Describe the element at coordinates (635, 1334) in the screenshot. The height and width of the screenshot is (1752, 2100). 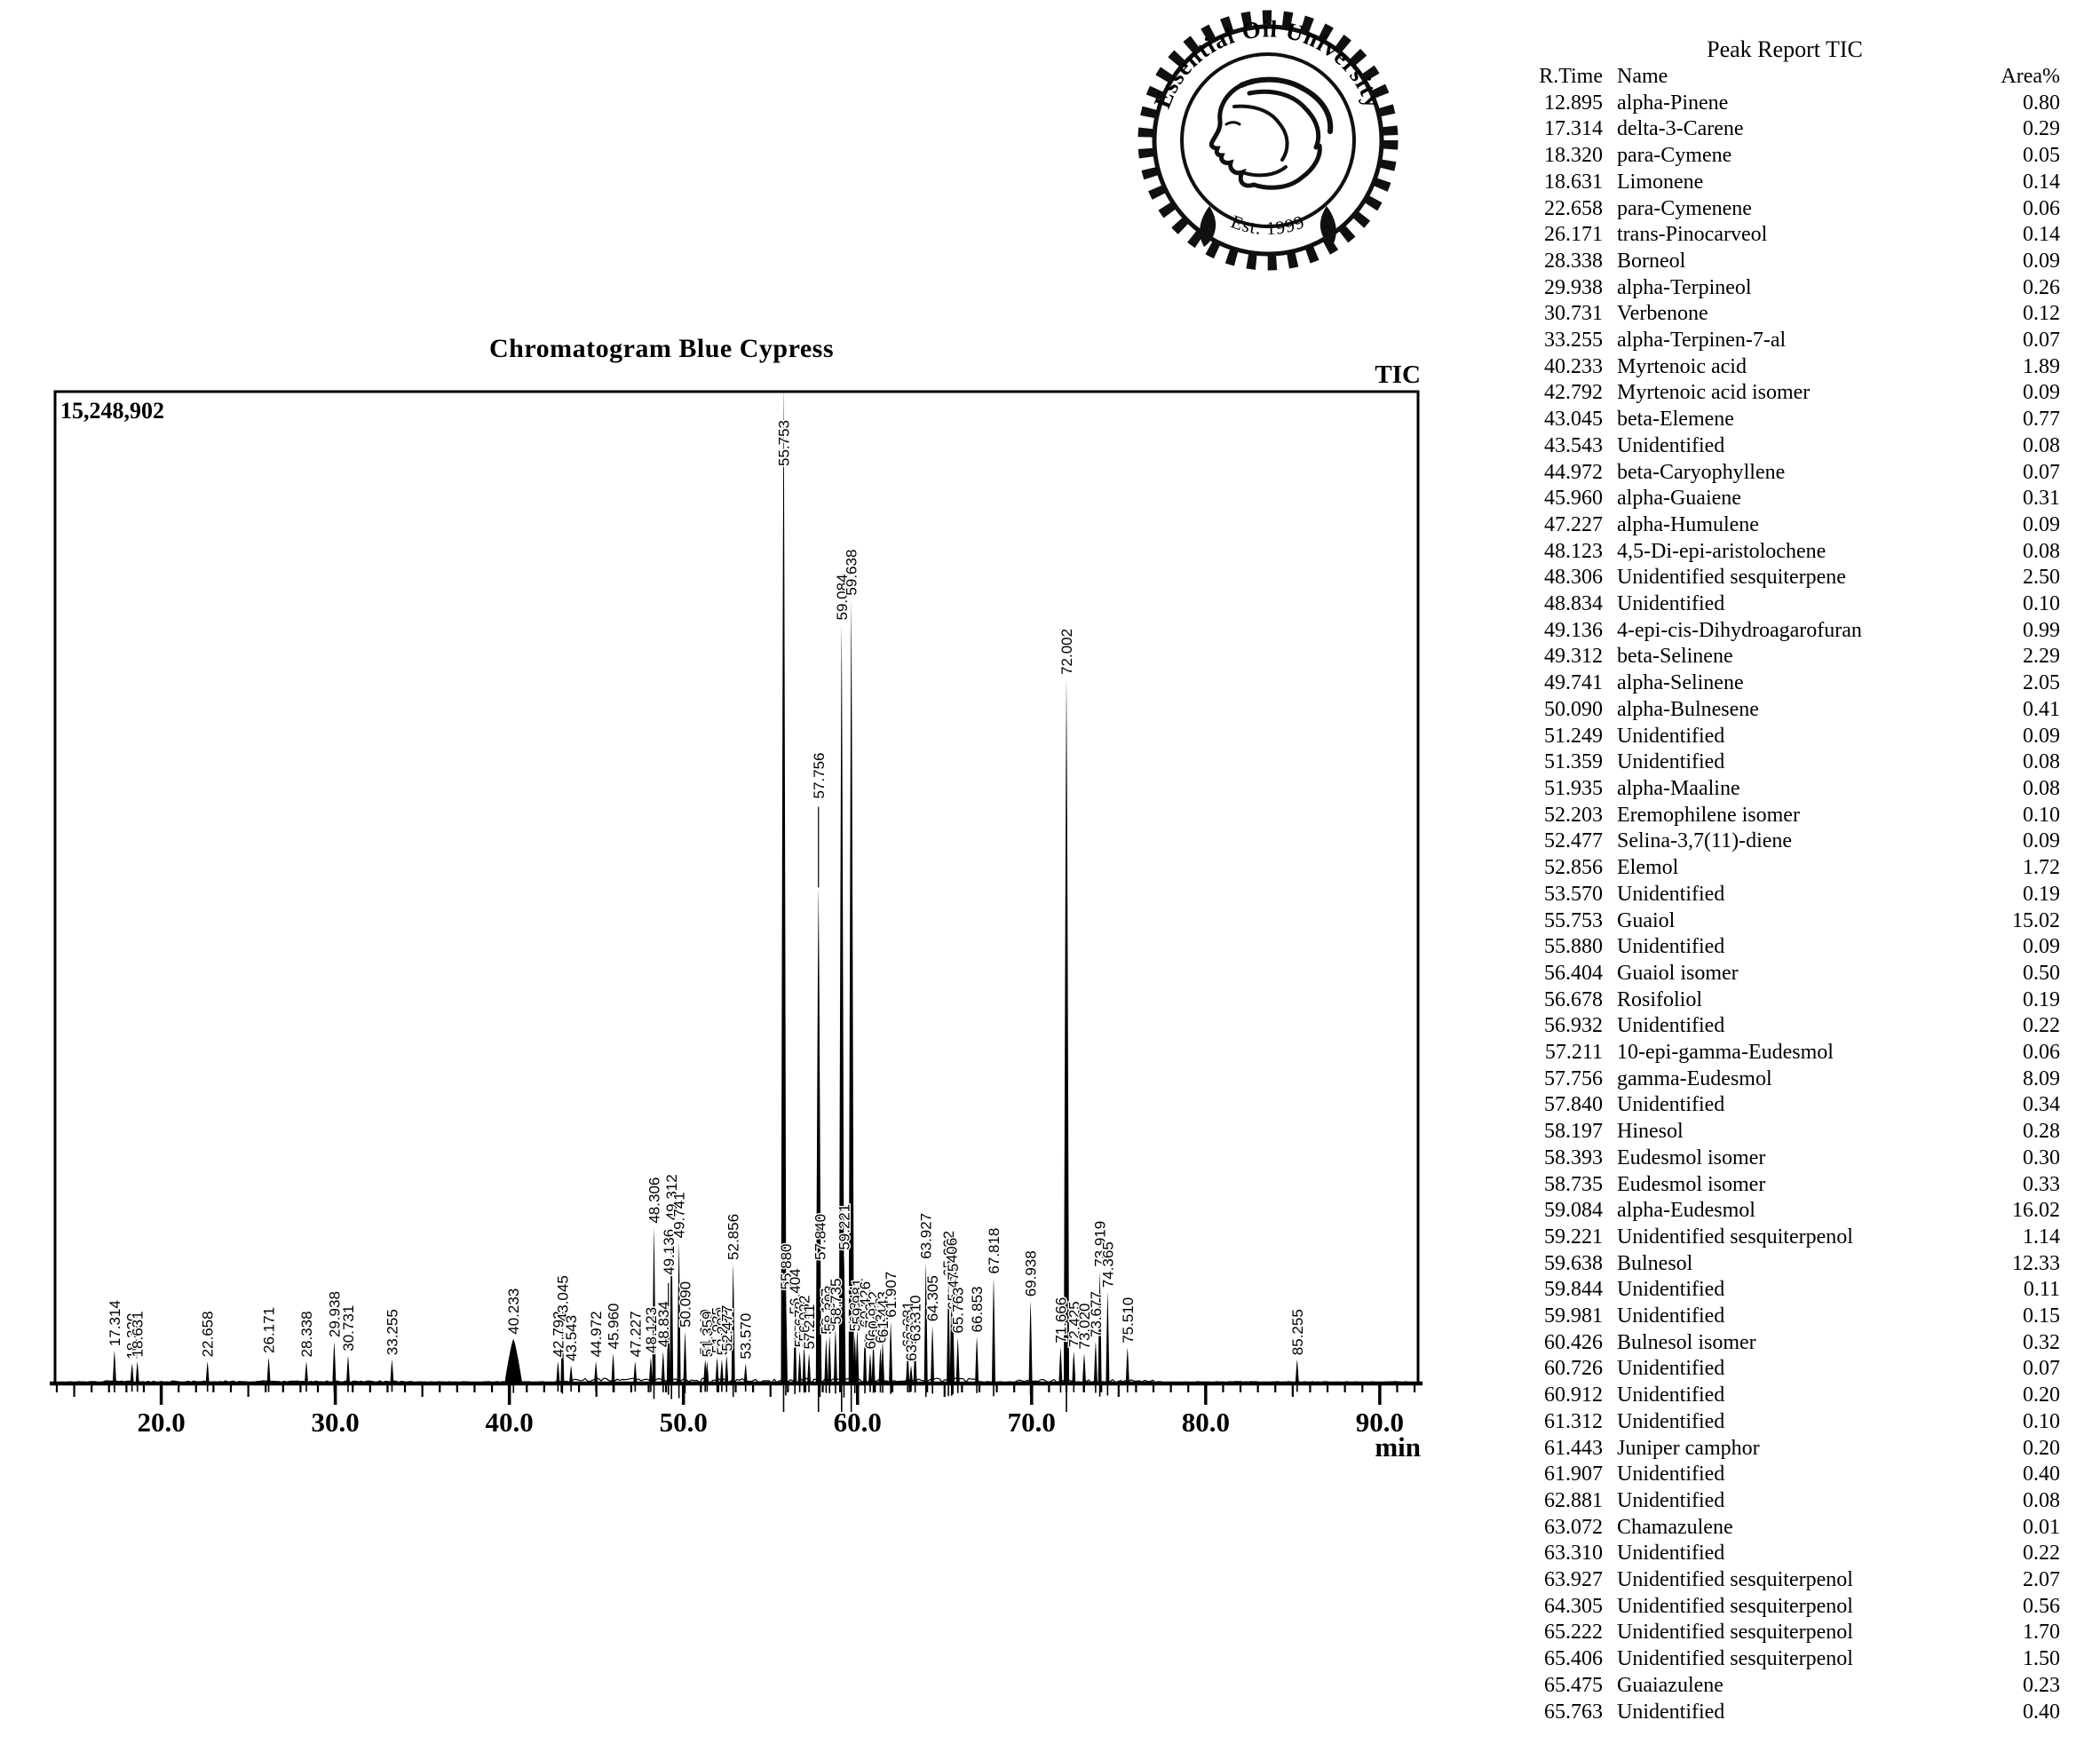
I see `peak-label: 47.227` at that location.